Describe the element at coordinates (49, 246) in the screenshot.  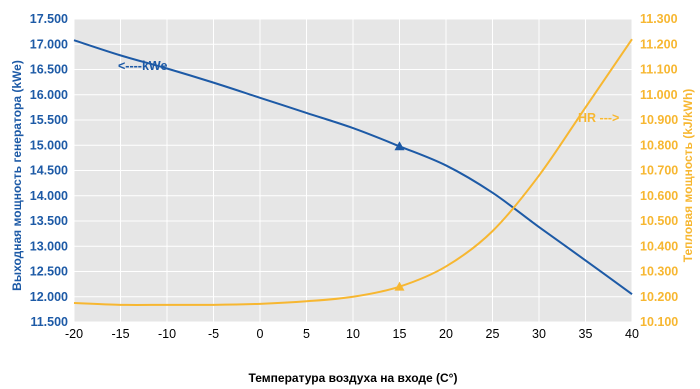
I see `left-tick-label: 13.000` at that location.